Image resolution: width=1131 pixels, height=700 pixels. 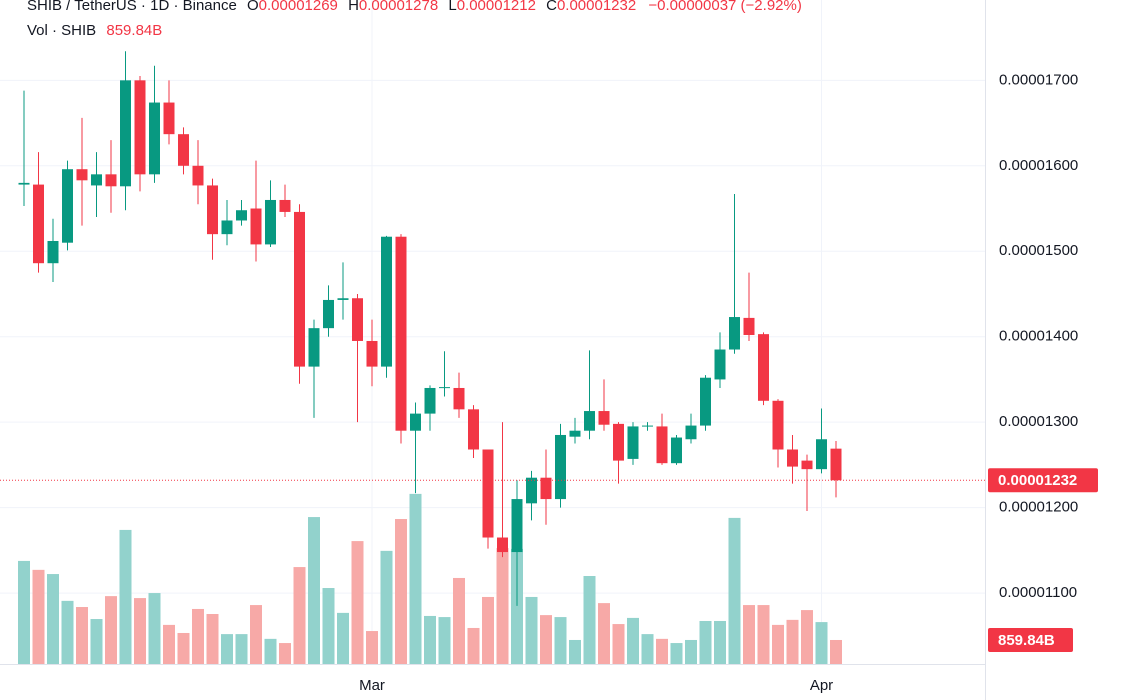 I want to click on last-price-tag, so click(x=1043, y=480).